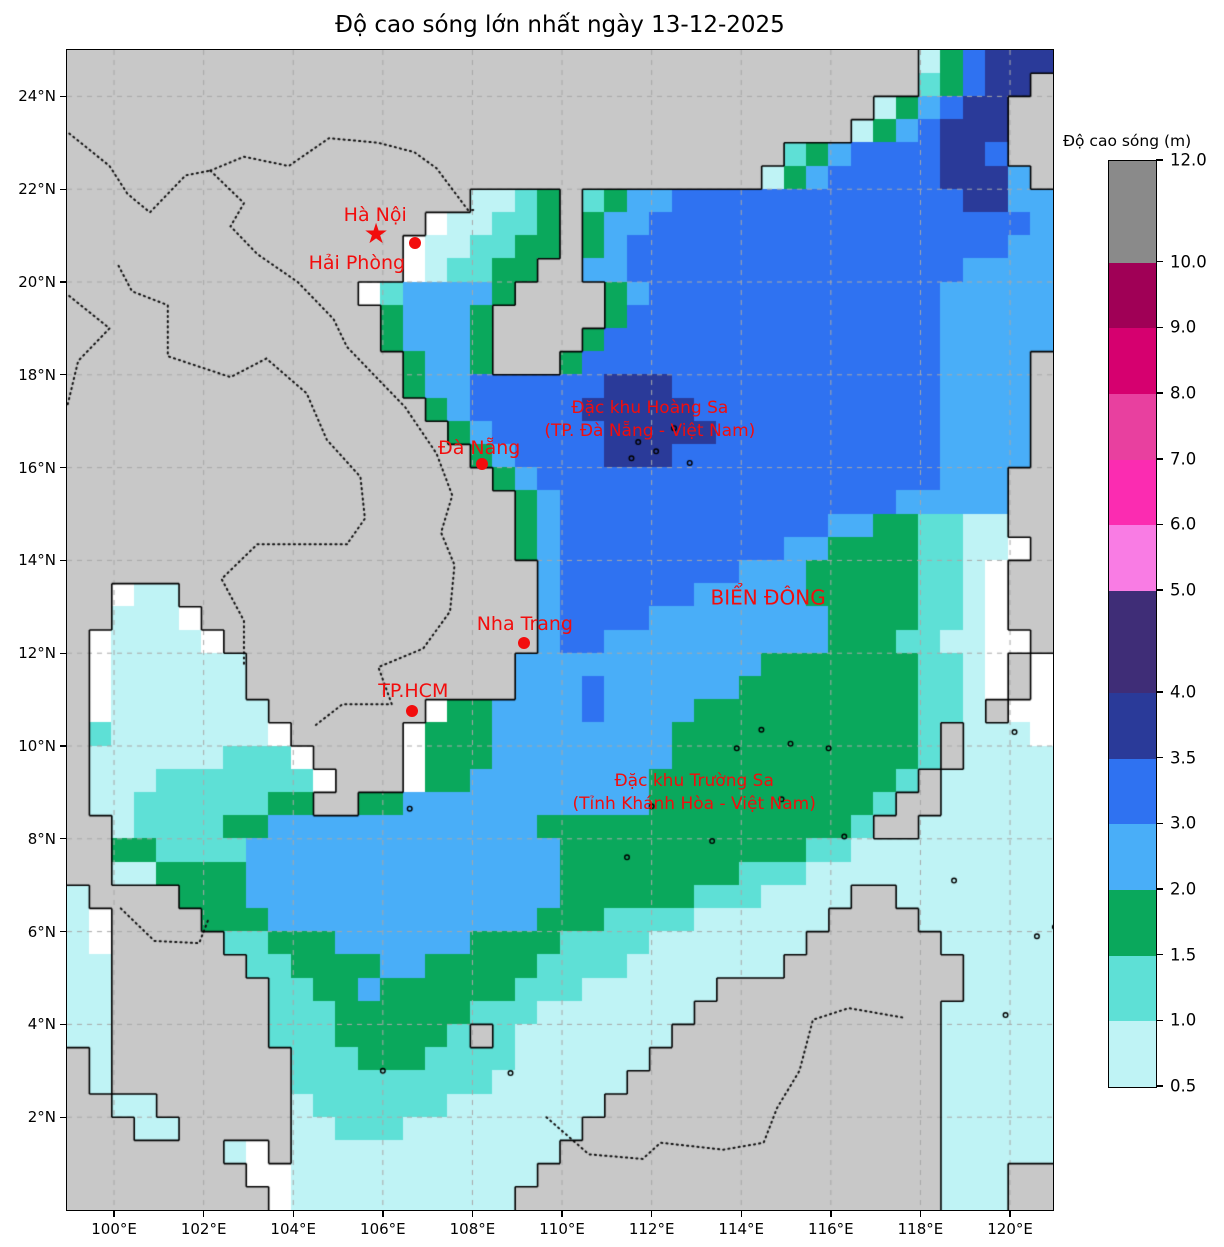 This screenshot has height=1247, width=1224. What do you see at coordinates (1183, 758) in the screenshot?
I see `colorbar-tick-label: 3.5` at bounding box center [1183, 758].